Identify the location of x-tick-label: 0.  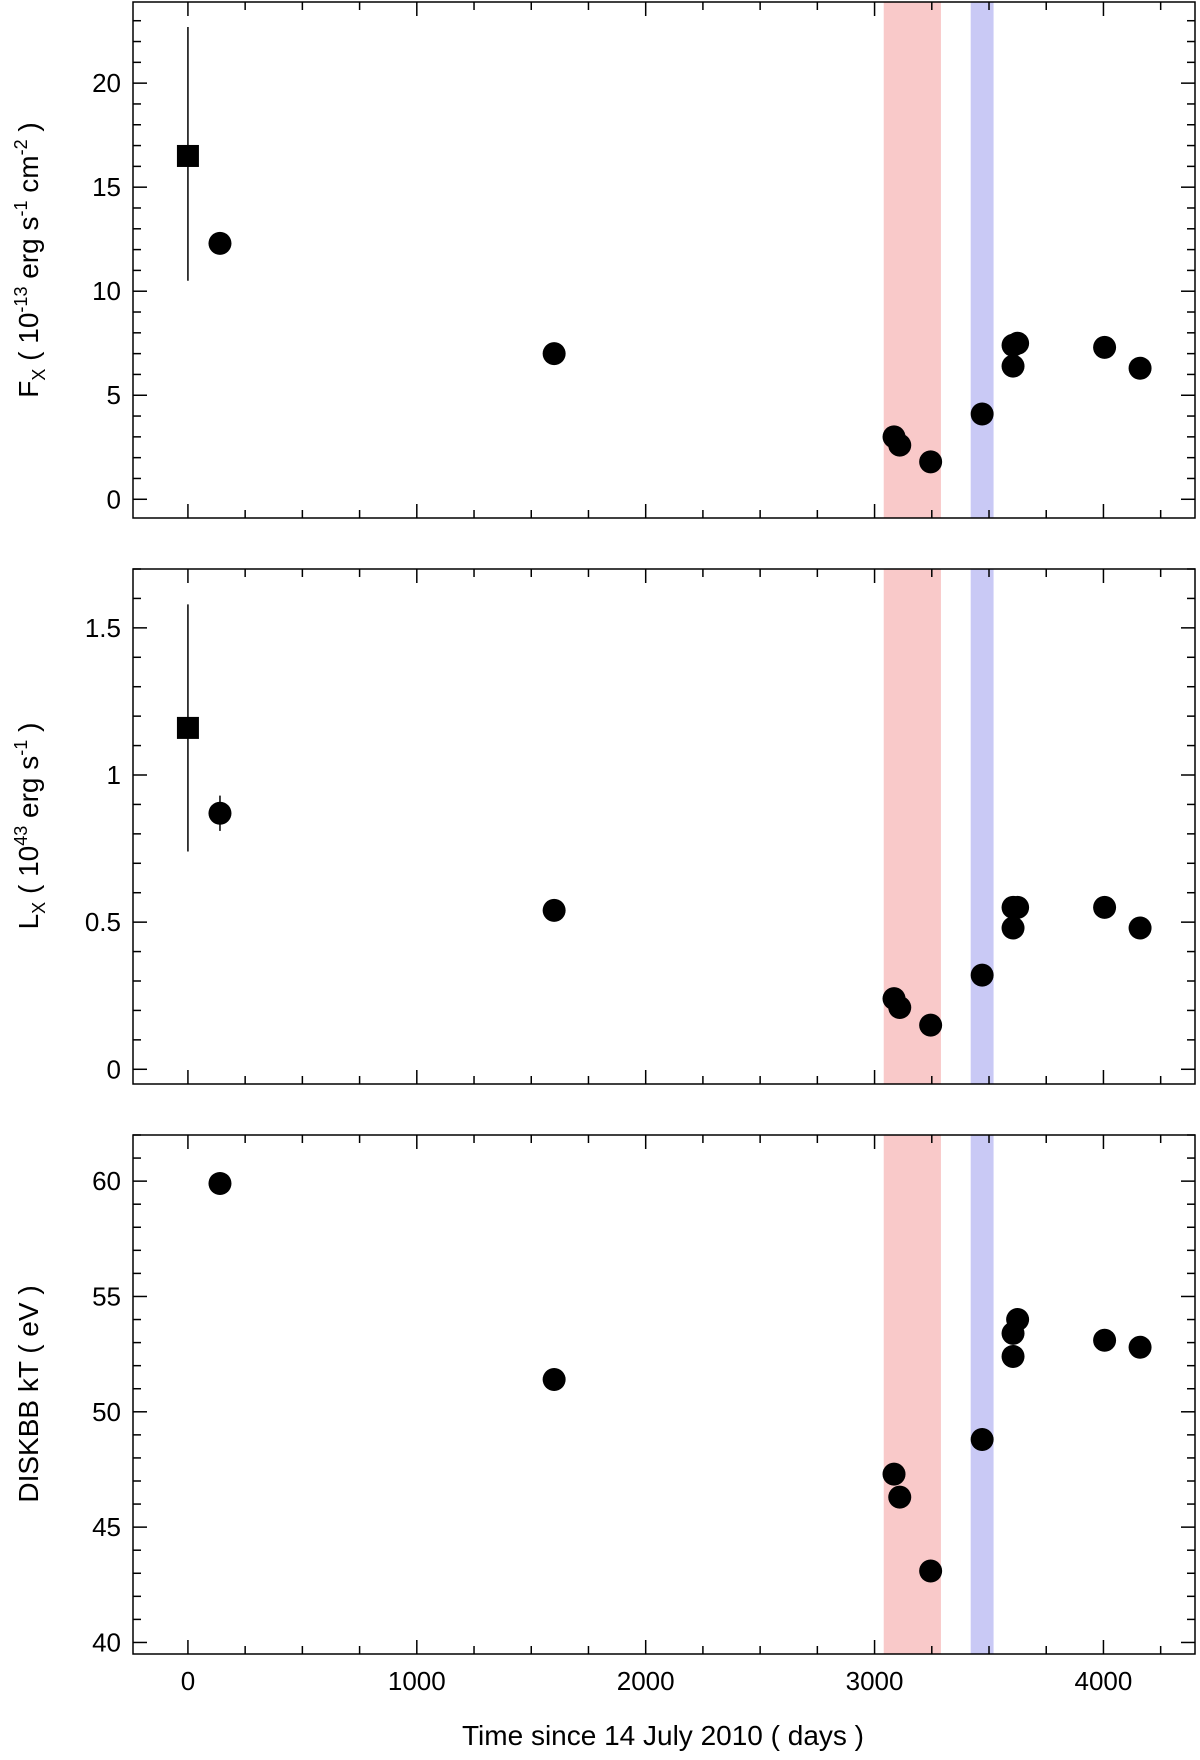
(188, 1681).